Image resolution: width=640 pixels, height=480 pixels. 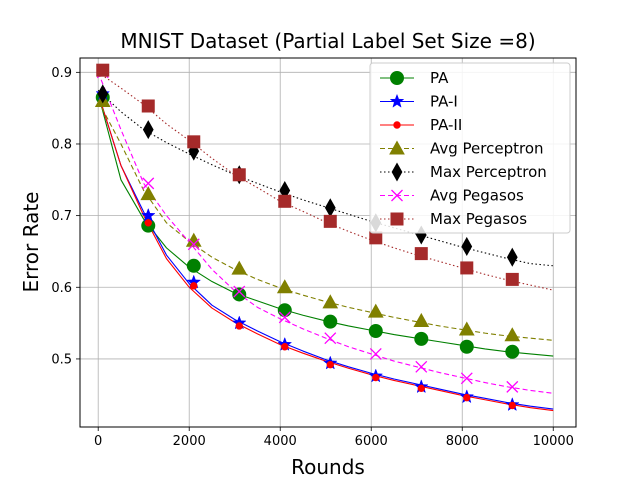 What do you see at coordinates (397, 147) in the screenshot?
I see `legend-marker-avg-perceptron` at bounding box center [397, 147].